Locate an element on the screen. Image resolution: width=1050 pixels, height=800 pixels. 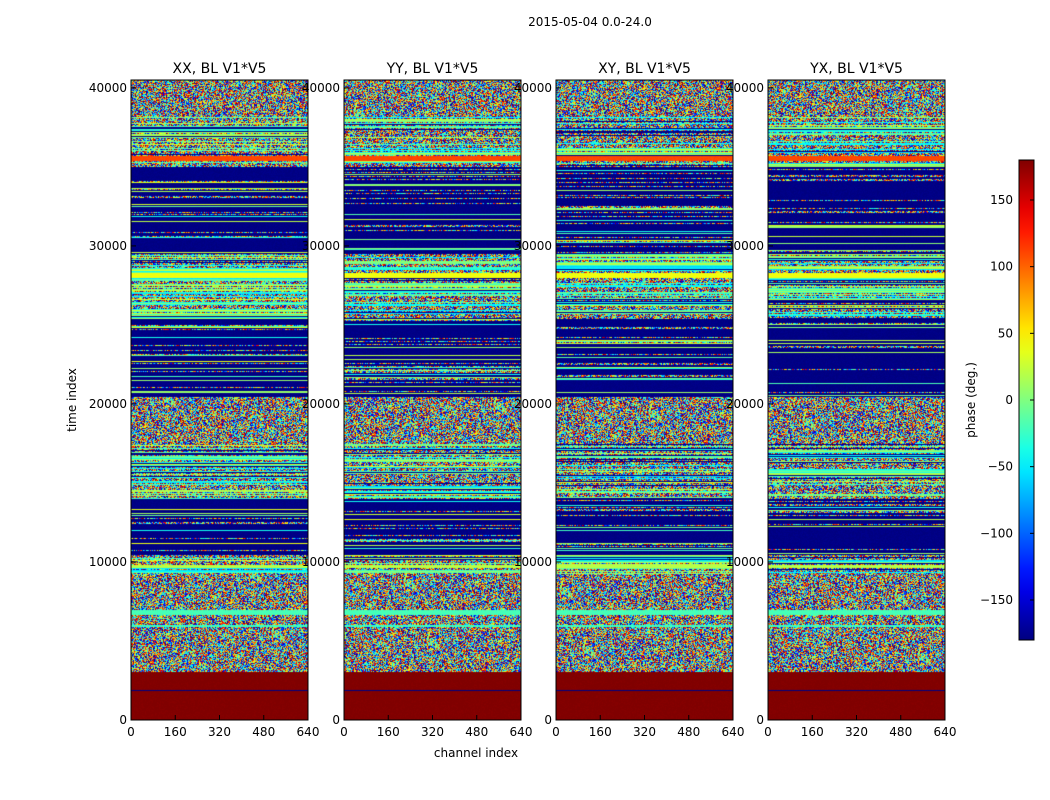
colorbar-label: phase (deg.) is located at coordinates (971, 400).